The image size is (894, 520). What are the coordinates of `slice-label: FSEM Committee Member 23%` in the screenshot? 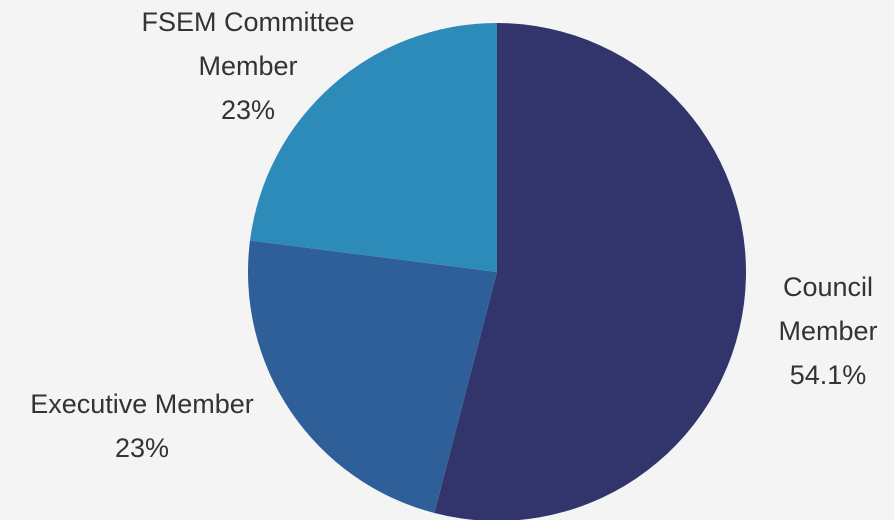 It's located at (248, 66).